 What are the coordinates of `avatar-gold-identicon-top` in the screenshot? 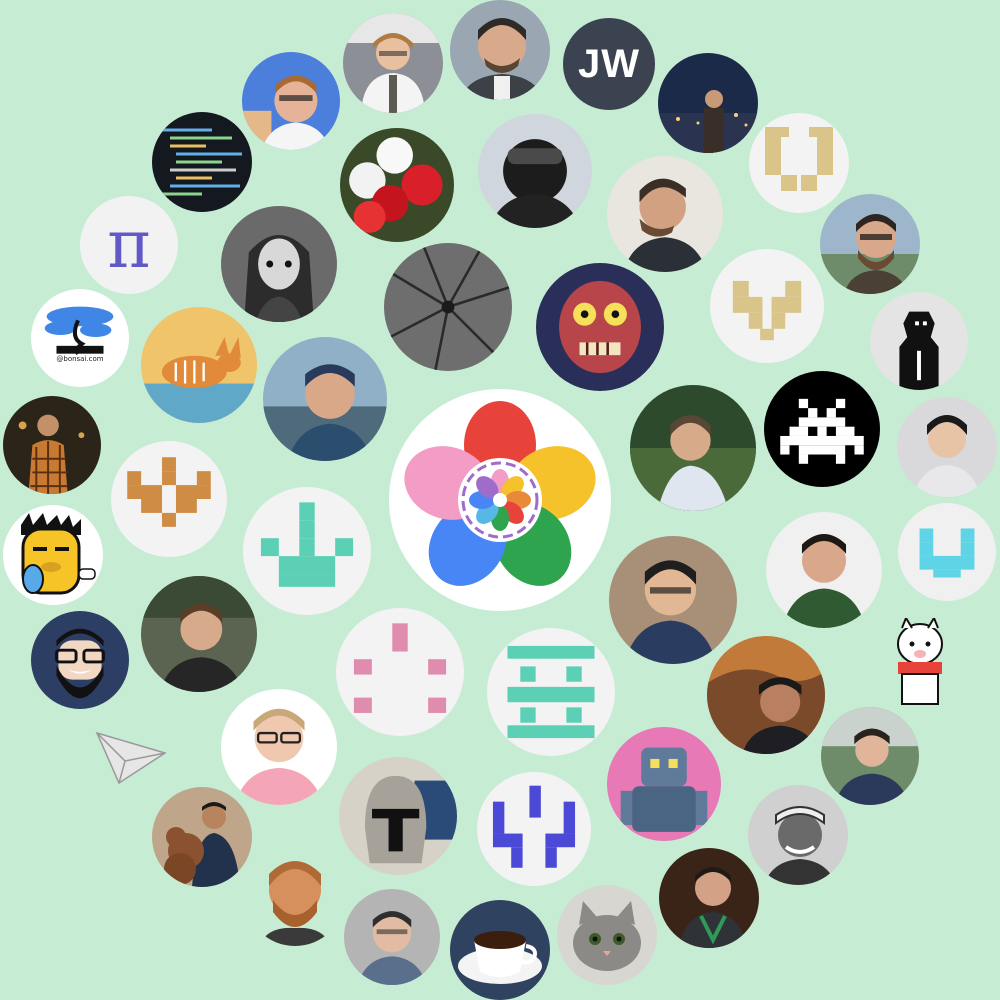 It's located at (799, 163).